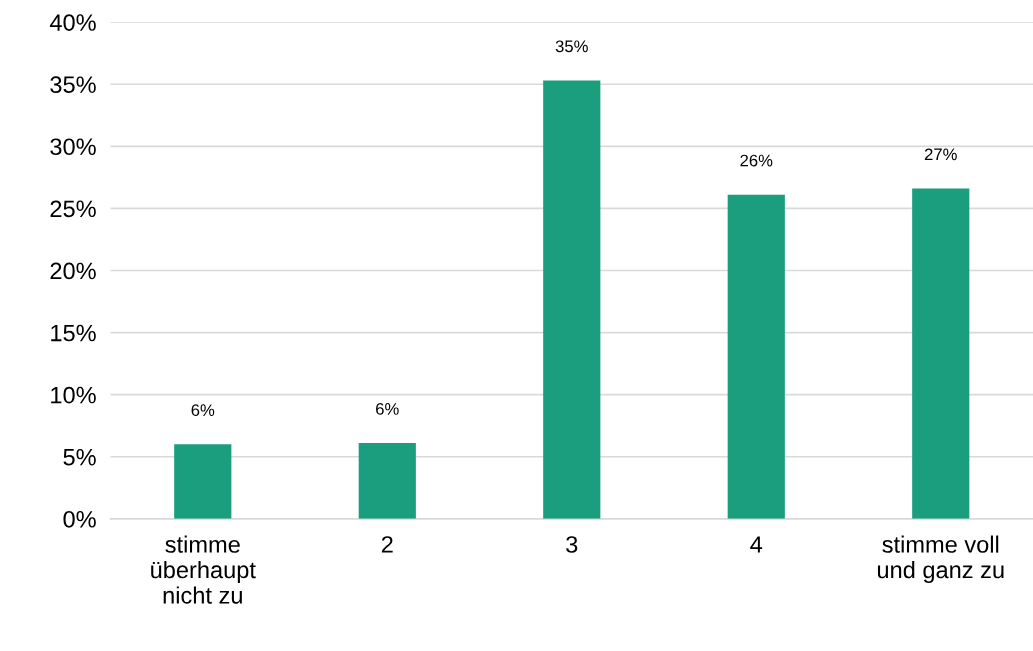 The height and width of the screenshot is (651, 1033). Describe the element at coordinates (79, 457) in the screenshot. I see `y-tick-label: 5%` at that location.